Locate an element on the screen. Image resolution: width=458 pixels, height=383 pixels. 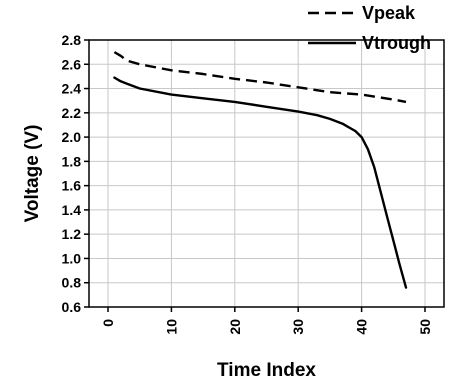
legend: Vpeak Vtrough is located at coordinates (369, 28).